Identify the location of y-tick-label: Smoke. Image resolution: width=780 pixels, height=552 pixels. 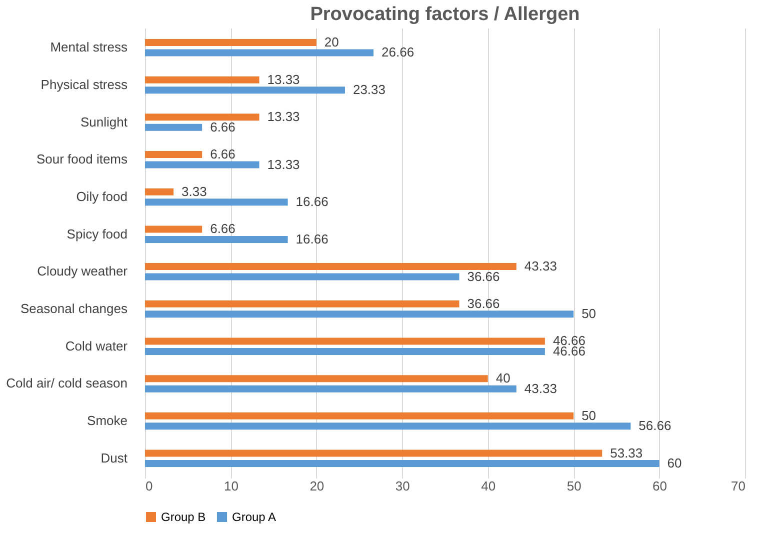
(107, 420).